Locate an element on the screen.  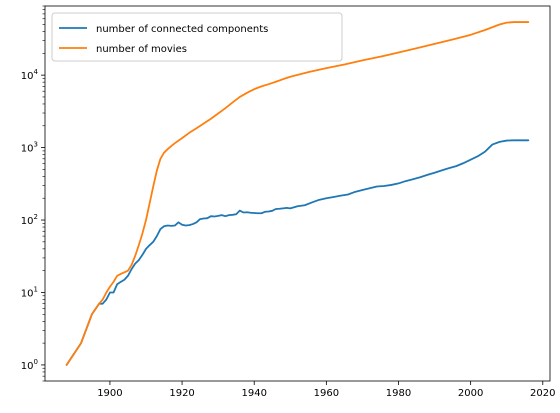
legend-label-movies: number of movies is located at coordinates (141, 49).